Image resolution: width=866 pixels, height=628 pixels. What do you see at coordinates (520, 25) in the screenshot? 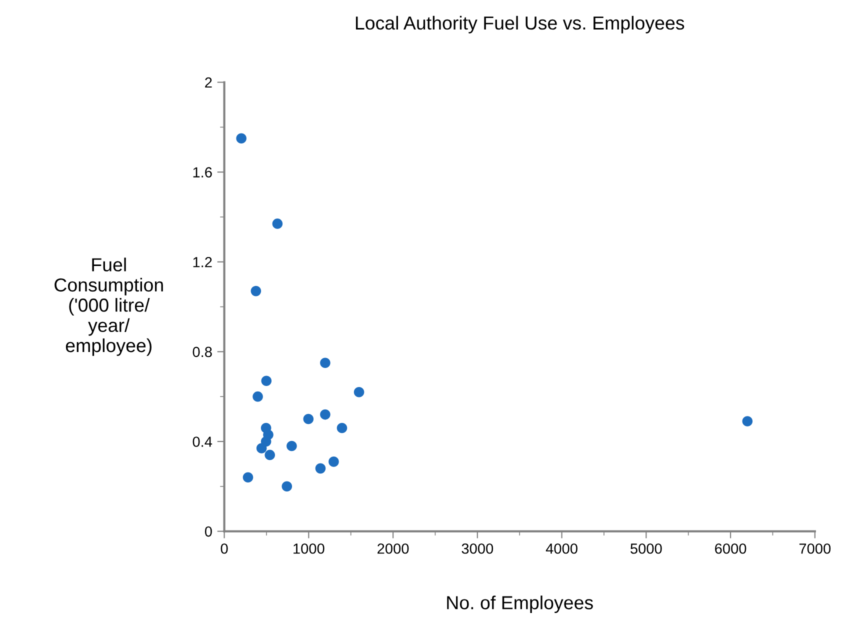
I see `chart-title: Local Authority Fuel Use vs. Employees` at bounding box center [520, 25].